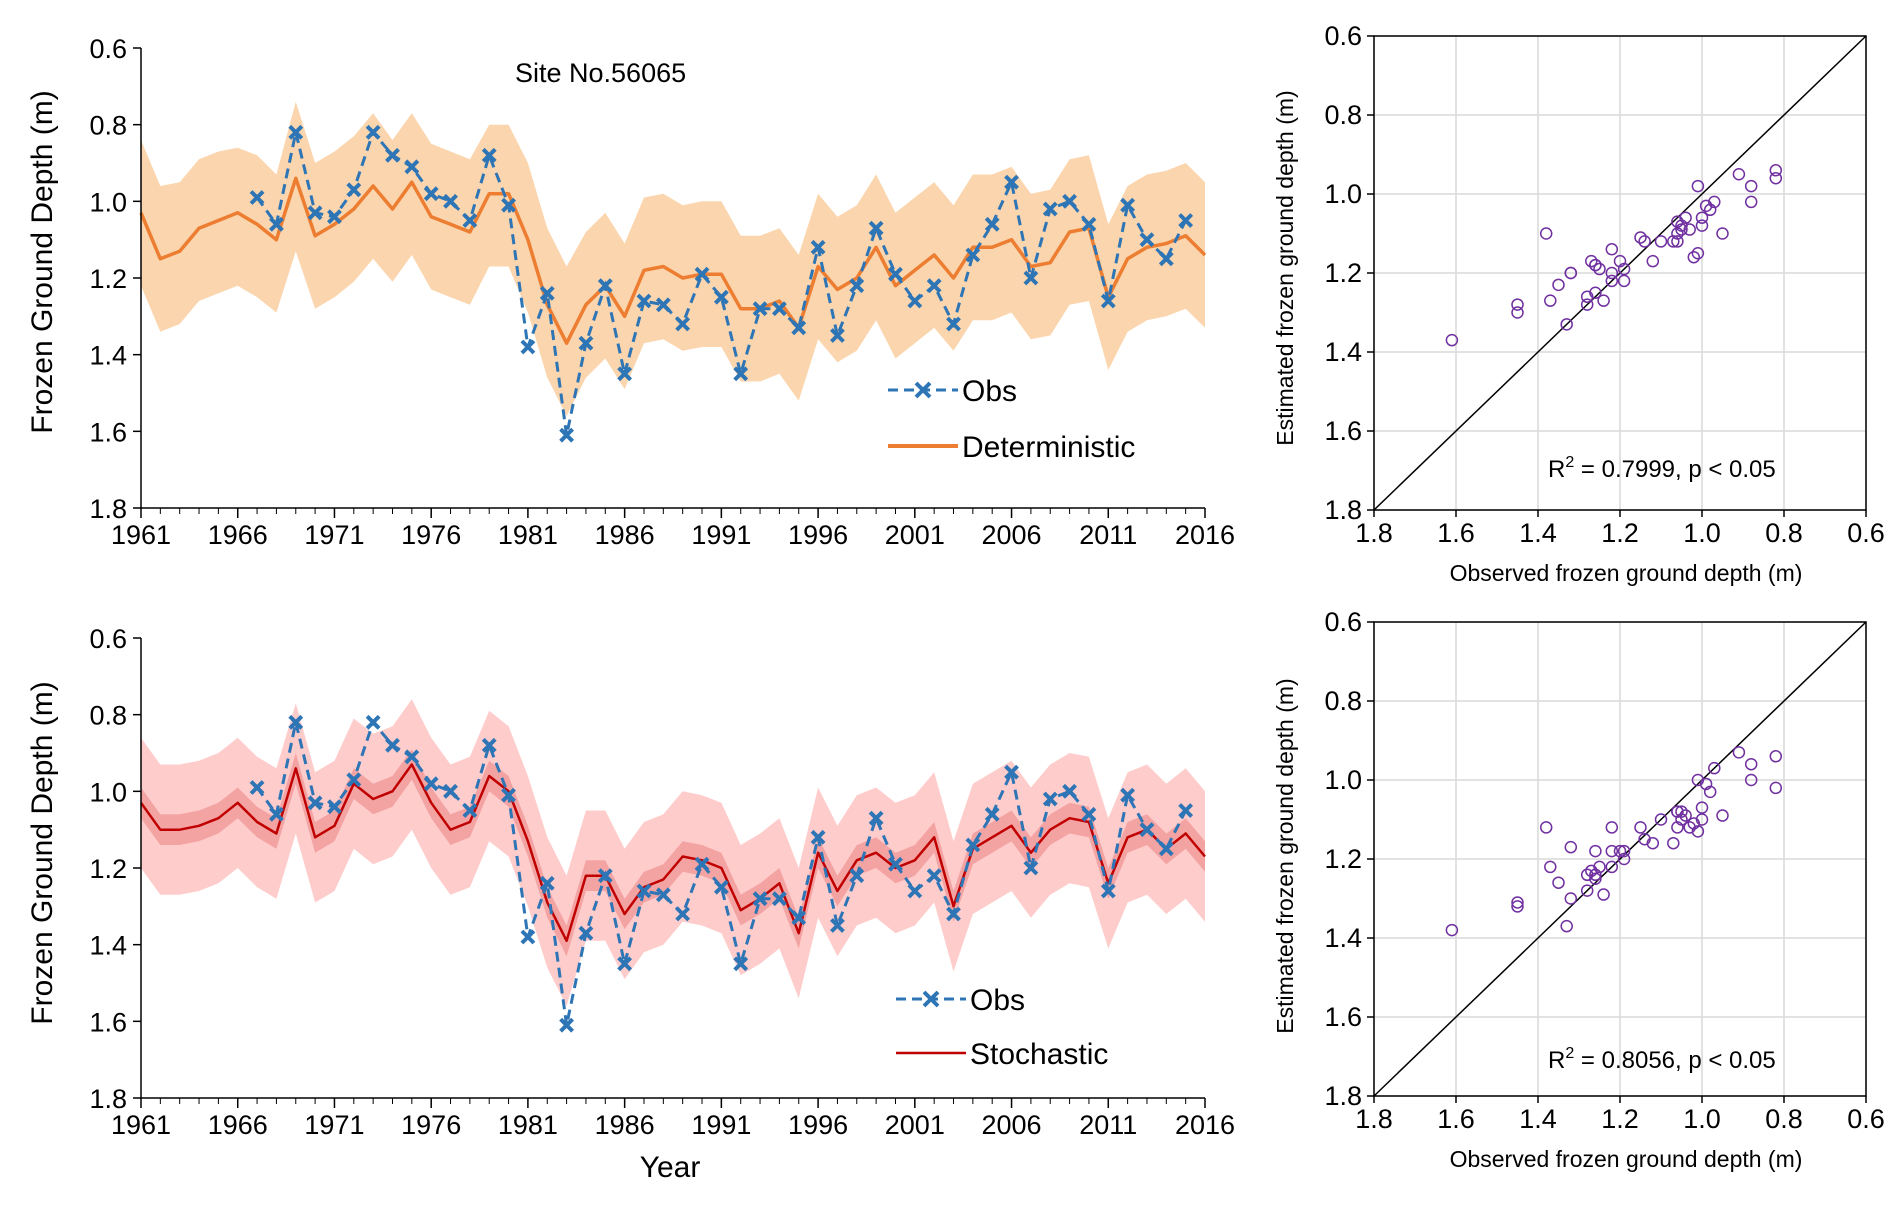 This screenshot has width=1903, height=1212. I want to click on legend-model-label: Deterministic, so click(1048, 447).